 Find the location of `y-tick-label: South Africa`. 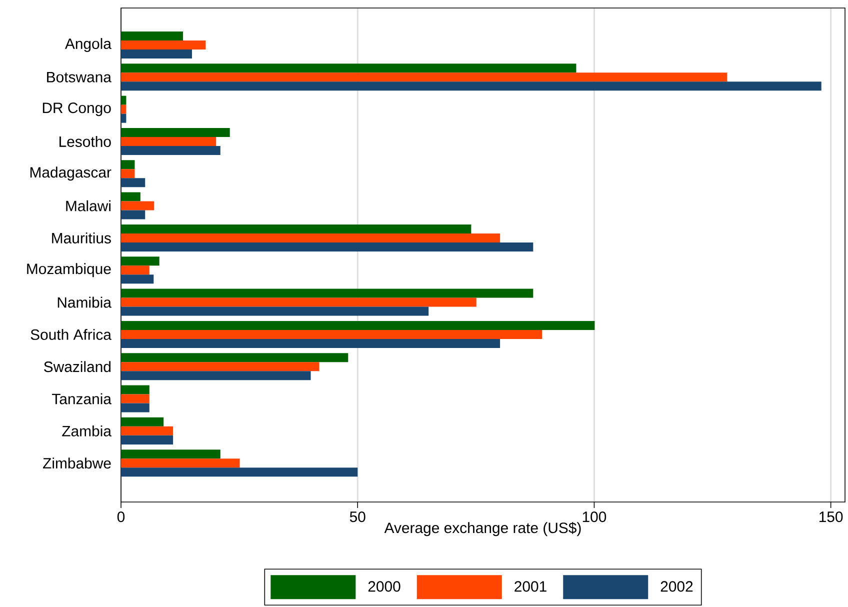

y-tick-label: South Africa is located at coordinates (71, 334).